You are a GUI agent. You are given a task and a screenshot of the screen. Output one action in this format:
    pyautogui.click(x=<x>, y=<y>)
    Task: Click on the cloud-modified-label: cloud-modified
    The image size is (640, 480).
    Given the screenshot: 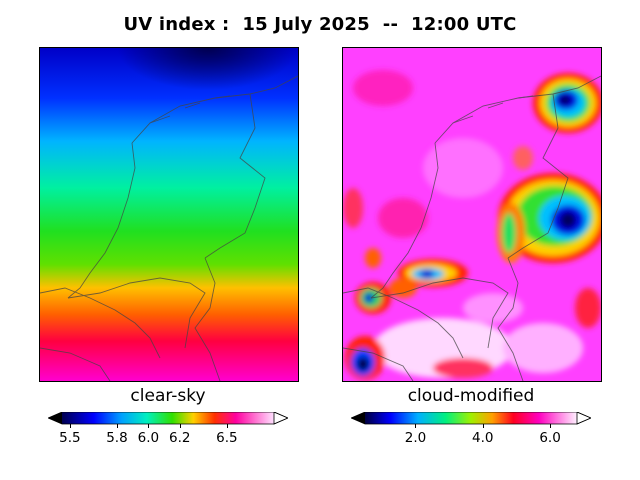 What is the action you would take?
    pyautogui.click(x=471, y=396)
    